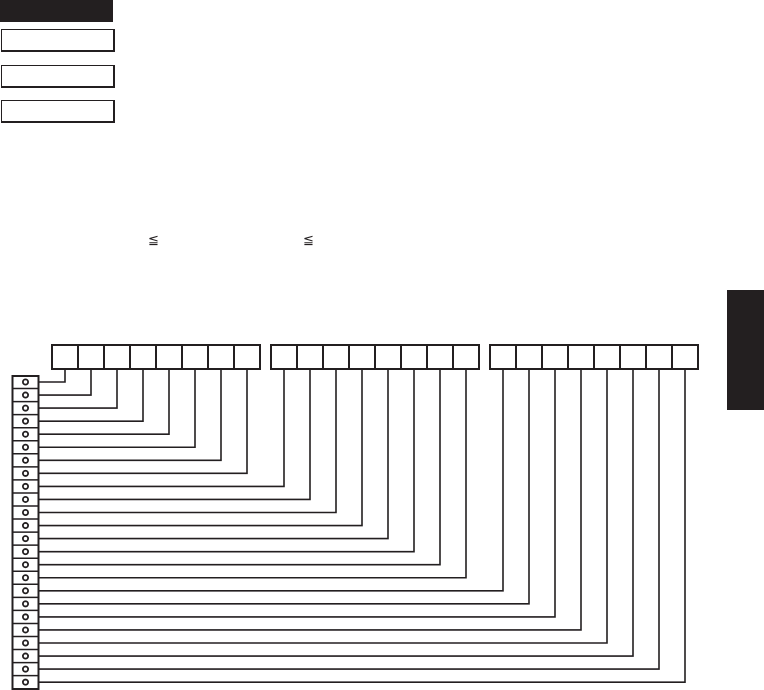 This screenshot has width=764, height=690. Describe the element at coordinates (745, 350) in the screenshot. I see `side-chapter-tab` at that location.